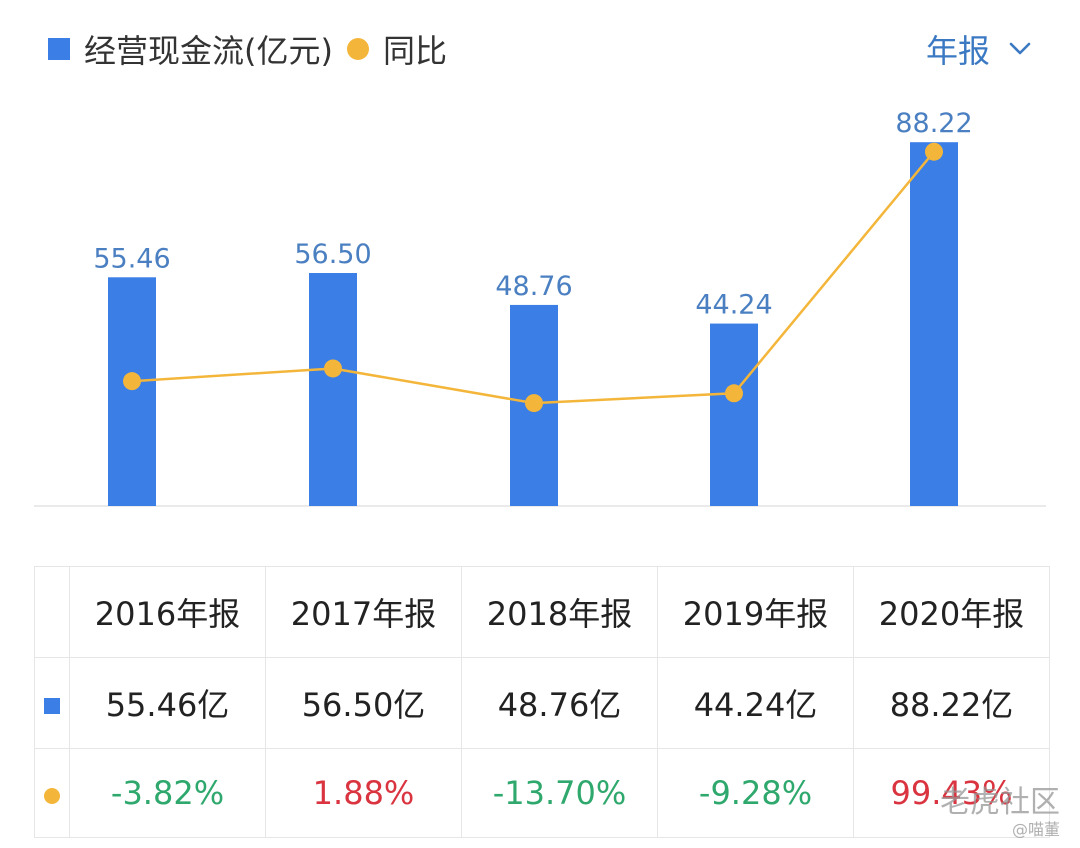 This screenshot has width=1080, height=848. What do you see at coordinates (52, 796) in the screenshot?
I see `yoy-dot-icon` at bounding box center [52, 796].